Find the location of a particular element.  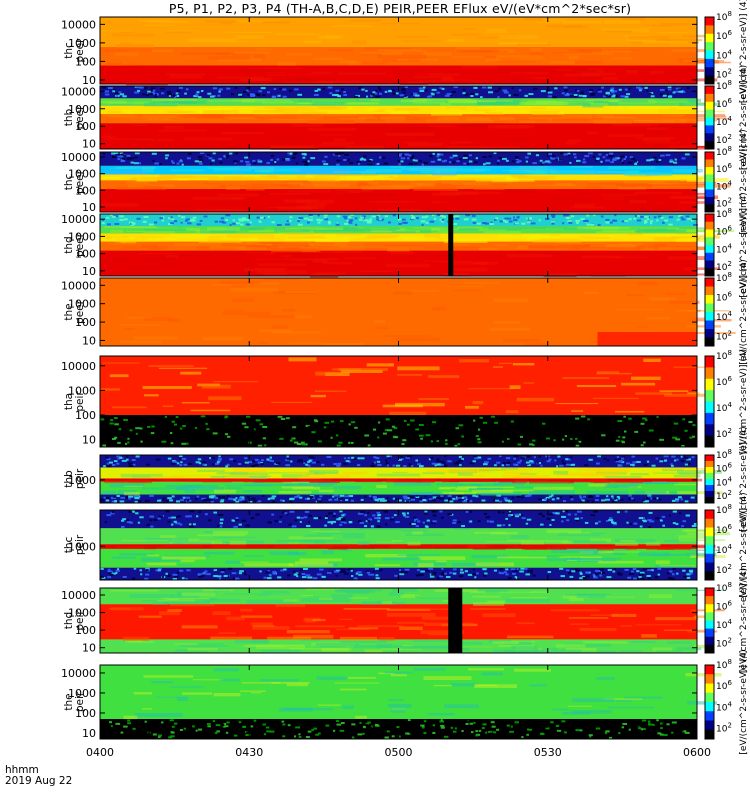

panel-9-colorbar: 10² 10⁴ 10⁶ 10⁸ [eV/(cm^2-s-sr-eV)] (4) is located at coordinates (726, 620).